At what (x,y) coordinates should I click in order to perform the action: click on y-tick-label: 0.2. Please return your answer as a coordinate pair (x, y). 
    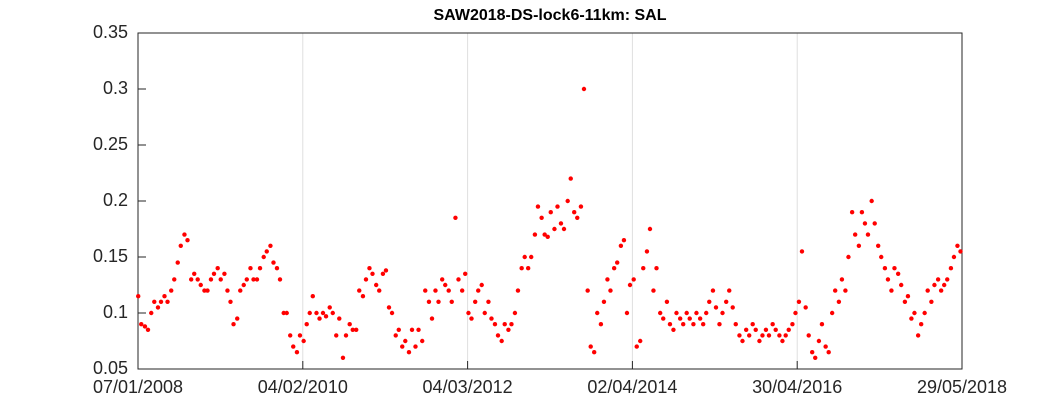
    Looking at the image, I should click on (115, 200).